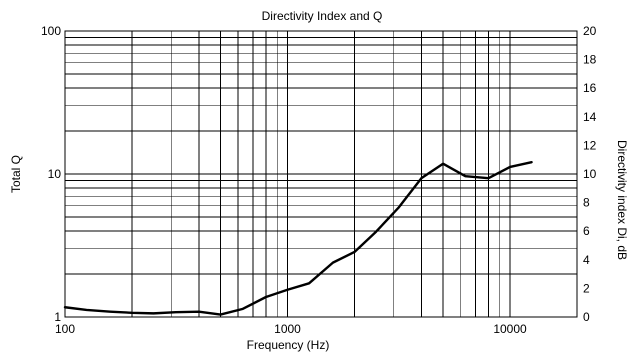 The width and height of the screenshot is (629, 354). Describe the element at coordinates (590, 60) in the screenshot. I see `y-right-tick-label-9: 18` at that location.